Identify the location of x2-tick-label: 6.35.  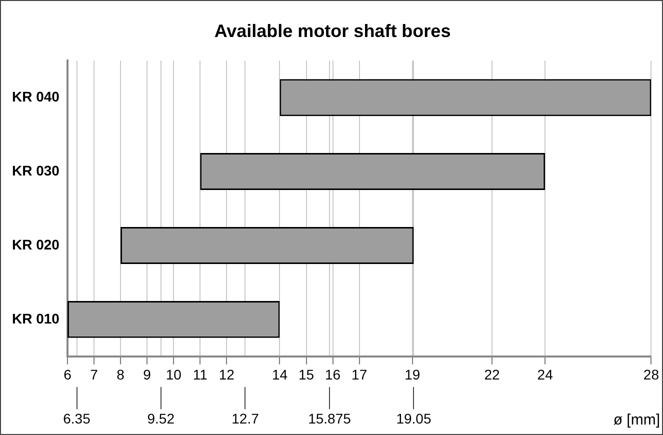
(77, 418).